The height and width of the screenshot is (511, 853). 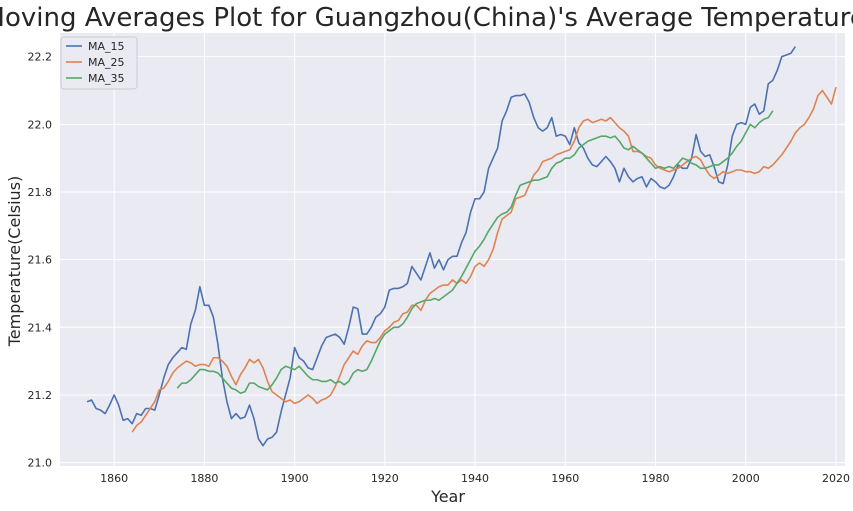 I want to click on x-tick-label: 1900, so click(x=295, y=478).